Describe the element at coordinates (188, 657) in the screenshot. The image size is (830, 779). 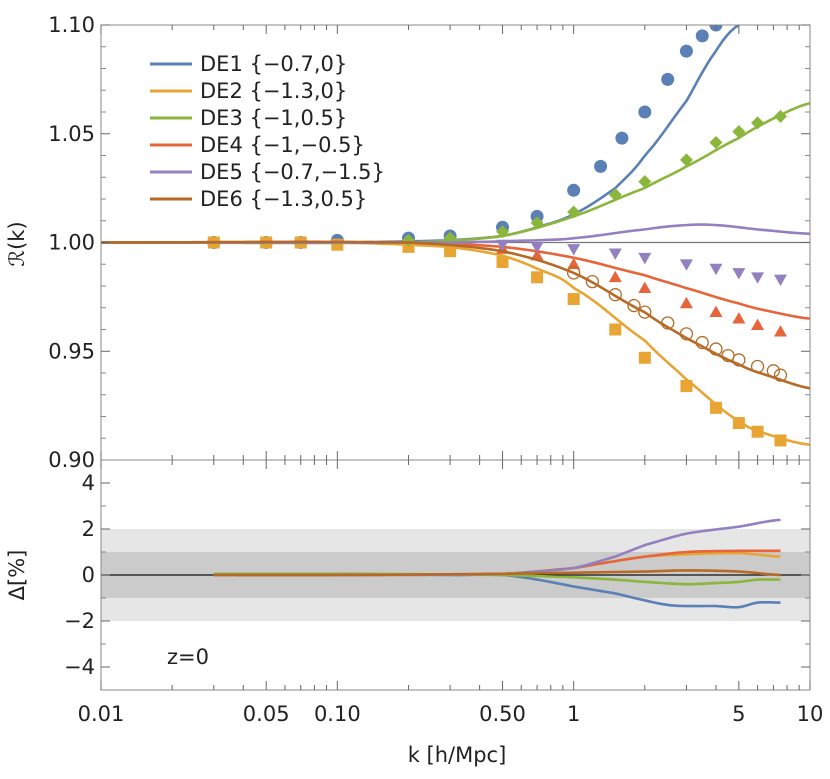
I see `redshift-annotation: z=0` at that location.